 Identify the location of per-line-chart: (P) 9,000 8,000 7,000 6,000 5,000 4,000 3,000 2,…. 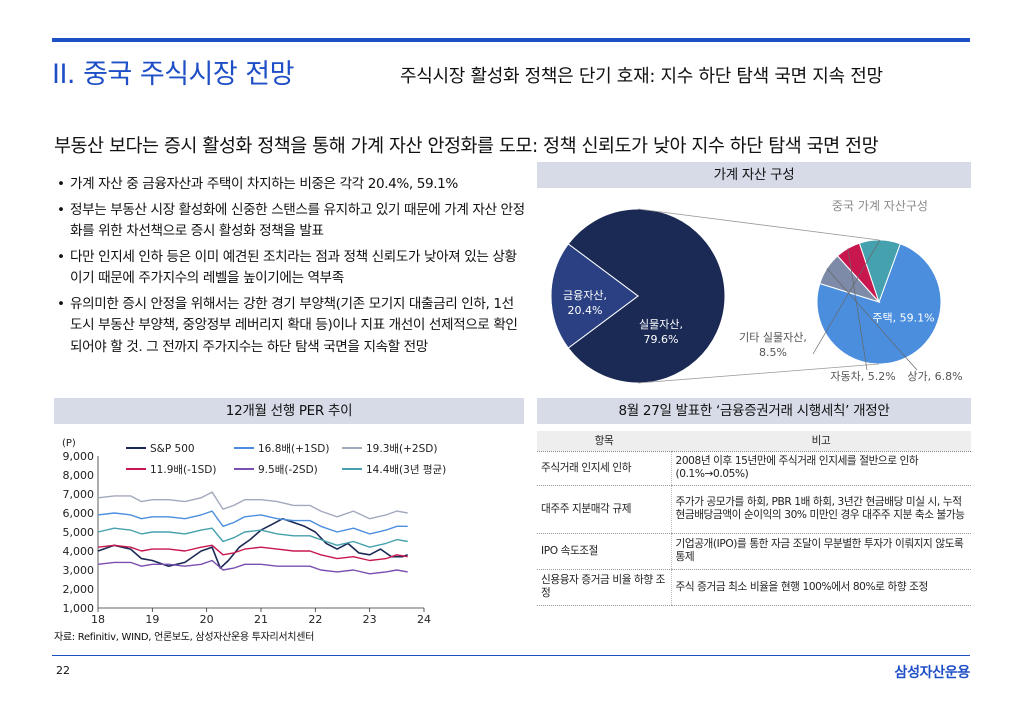
(289, 538).